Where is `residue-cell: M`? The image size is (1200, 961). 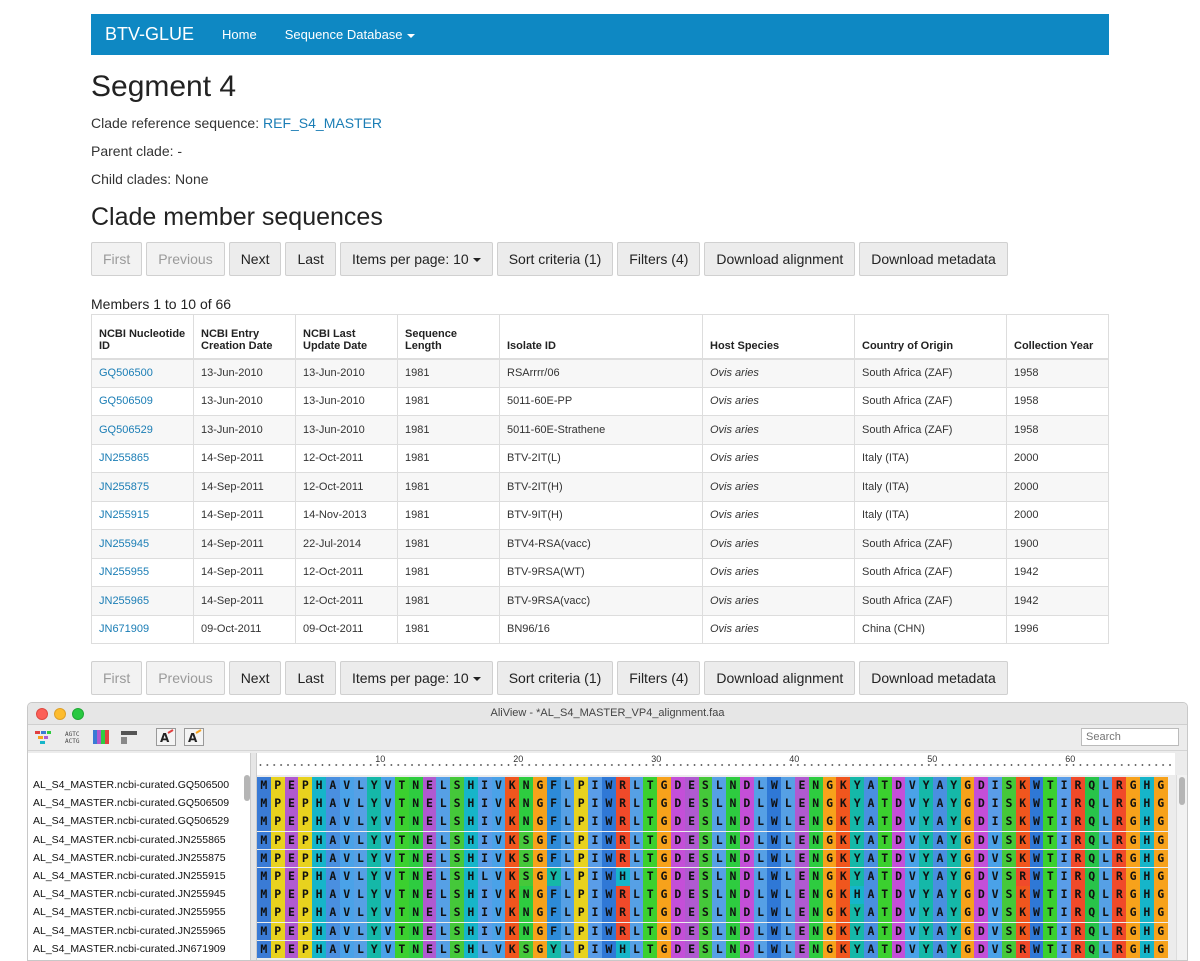
residue-cell: M is located at coordinates (264, 913).